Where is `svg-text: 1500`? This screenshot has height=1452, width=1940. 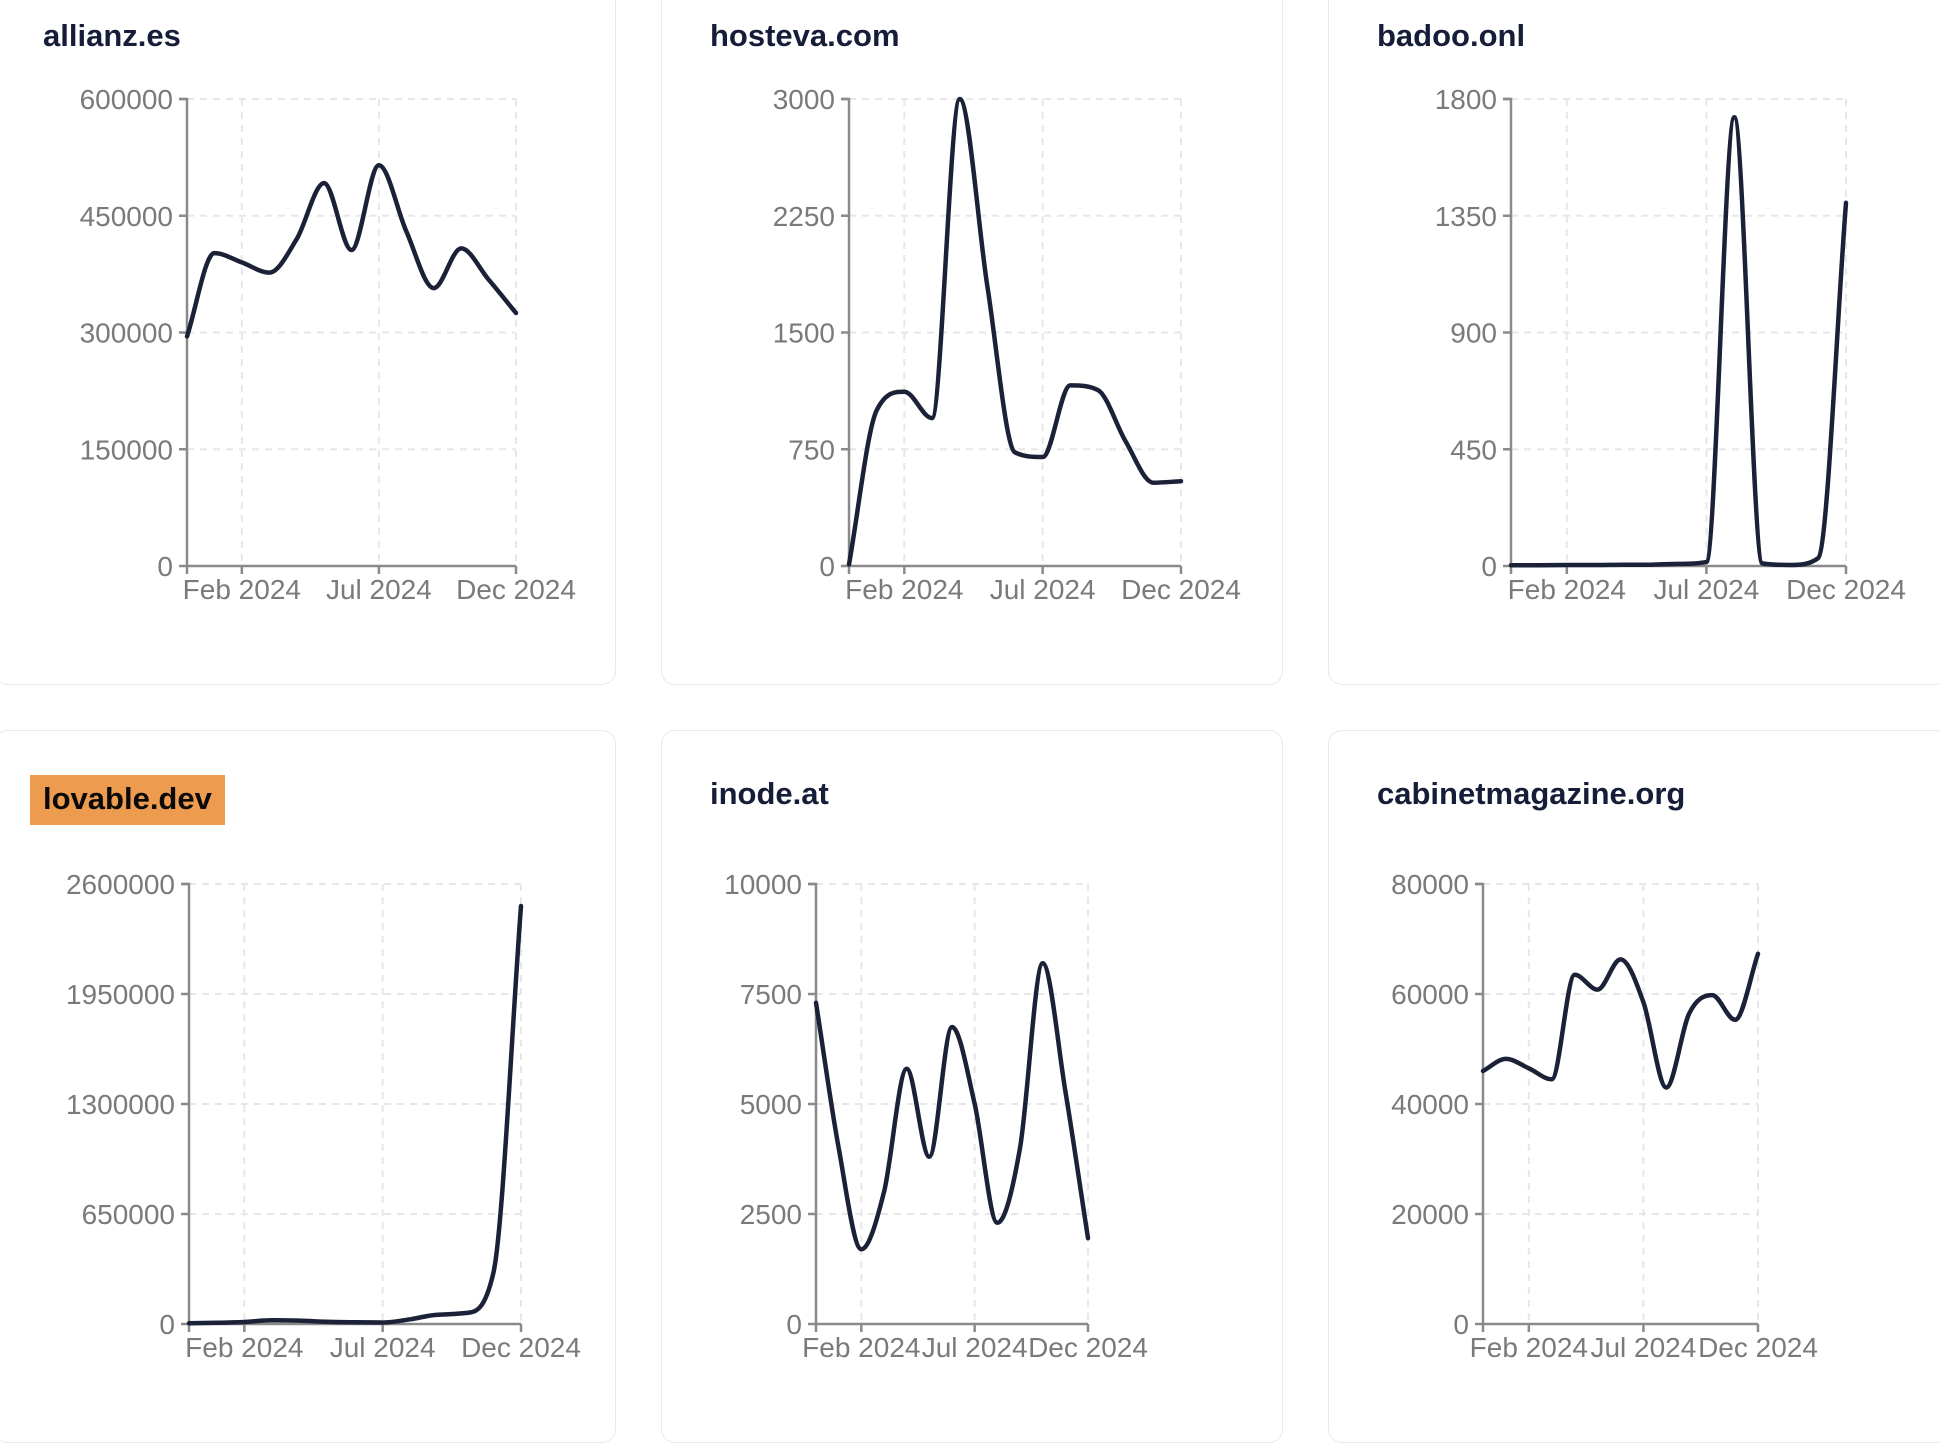 svg-text: 1500 is located at coordinates (804, 333).